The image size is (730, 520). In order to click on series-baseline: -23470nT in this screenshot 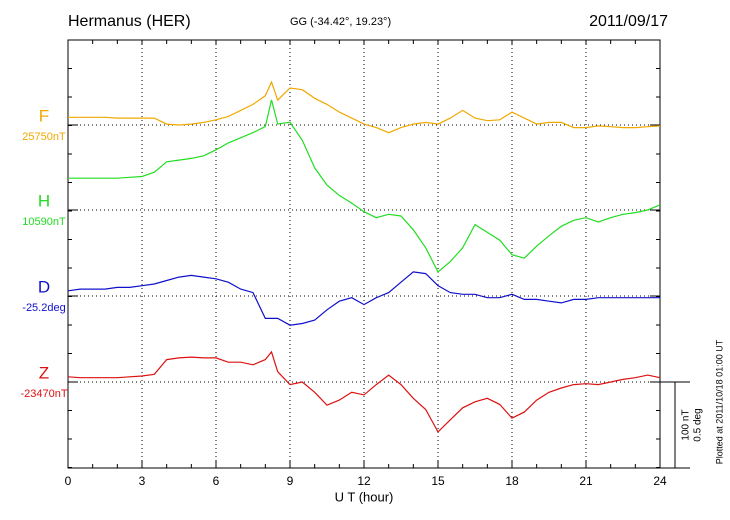, I will do `click(43, 394)`.